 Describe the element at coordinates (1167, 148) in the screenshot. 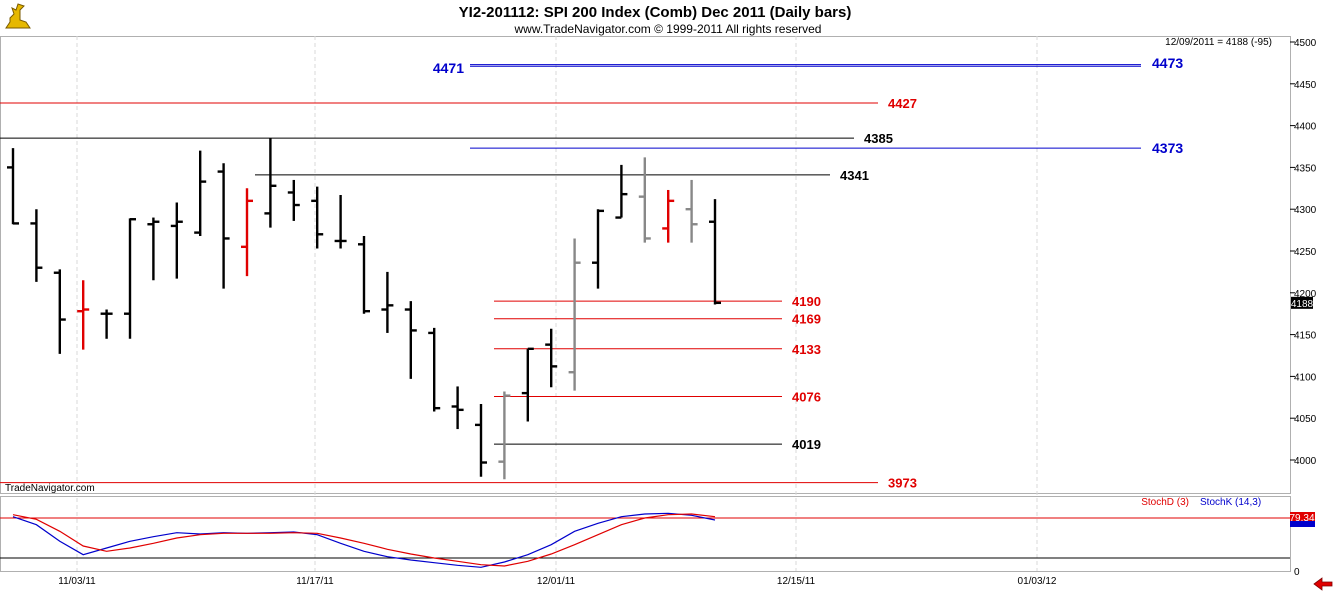

I see `level-label-4373: 4373` at that location.